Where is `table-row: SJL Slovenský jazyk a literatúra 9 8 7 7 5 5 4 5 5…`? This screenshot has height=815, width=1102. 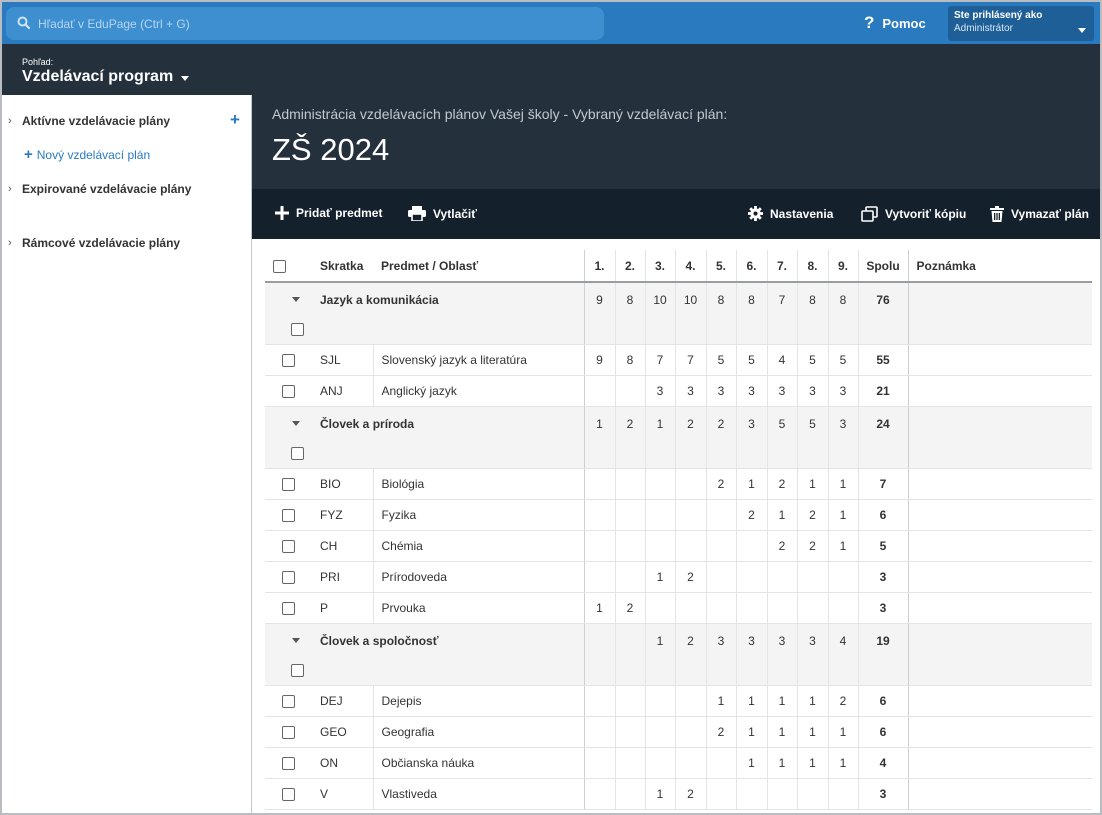 table-row: SJL Slovenský jazyk a literatúra 9 8 7 7 5 5 4 5 5… is located at coordinates (678, 360).